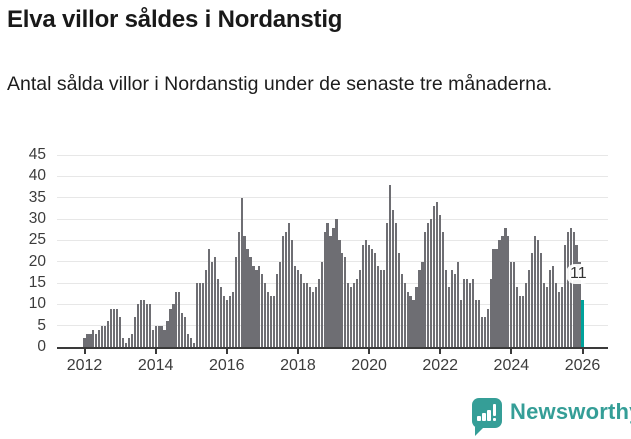 This screenshot has width=631, height=439. What do you see at coordinates (550, 416) in the screenshot?
I see `newsworthy-logo: Newsworthy` at bounding box center [550, 416].